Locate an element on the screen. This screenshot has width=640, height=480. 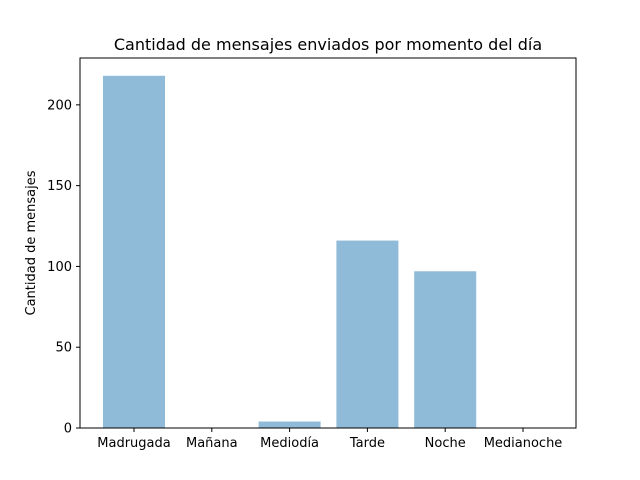
x-tick-label: Mañana is located at coordinates (212, 443).